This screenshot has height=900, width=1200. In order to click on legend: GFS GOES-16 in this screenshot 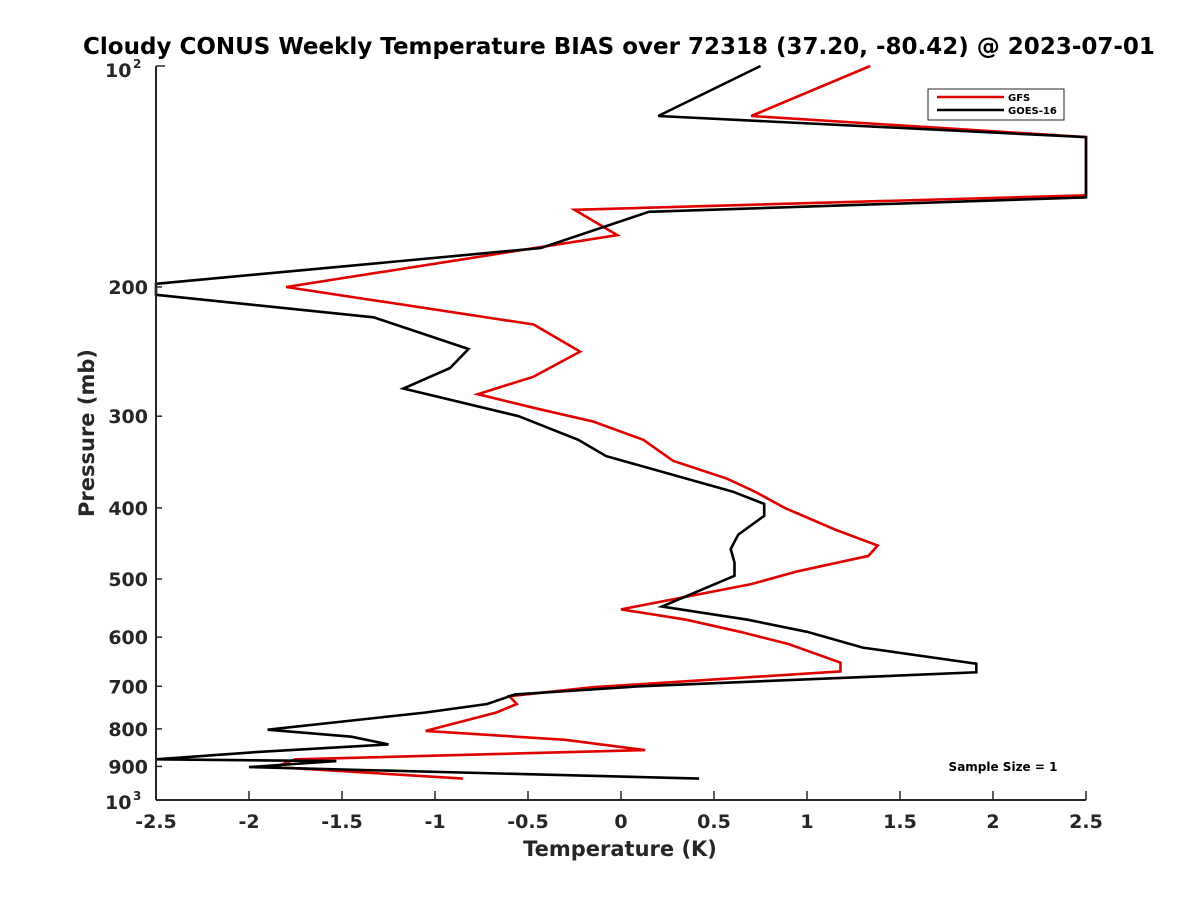, I will do `click(996, 104)`.